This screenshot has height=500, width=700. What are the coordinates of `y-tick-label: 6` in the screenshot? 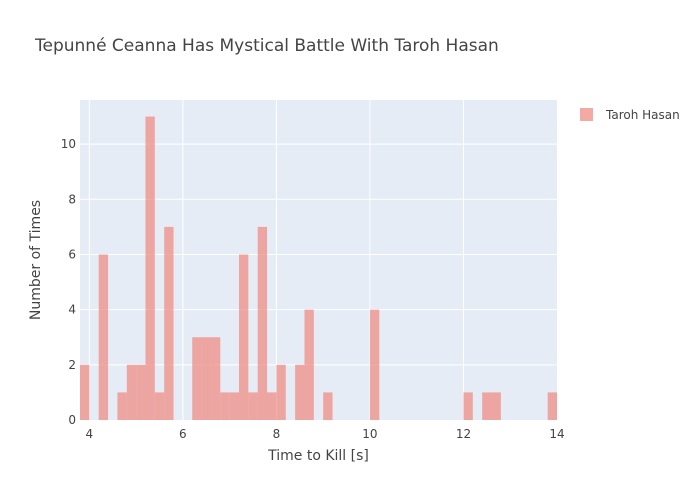 It's located at (72, 254).